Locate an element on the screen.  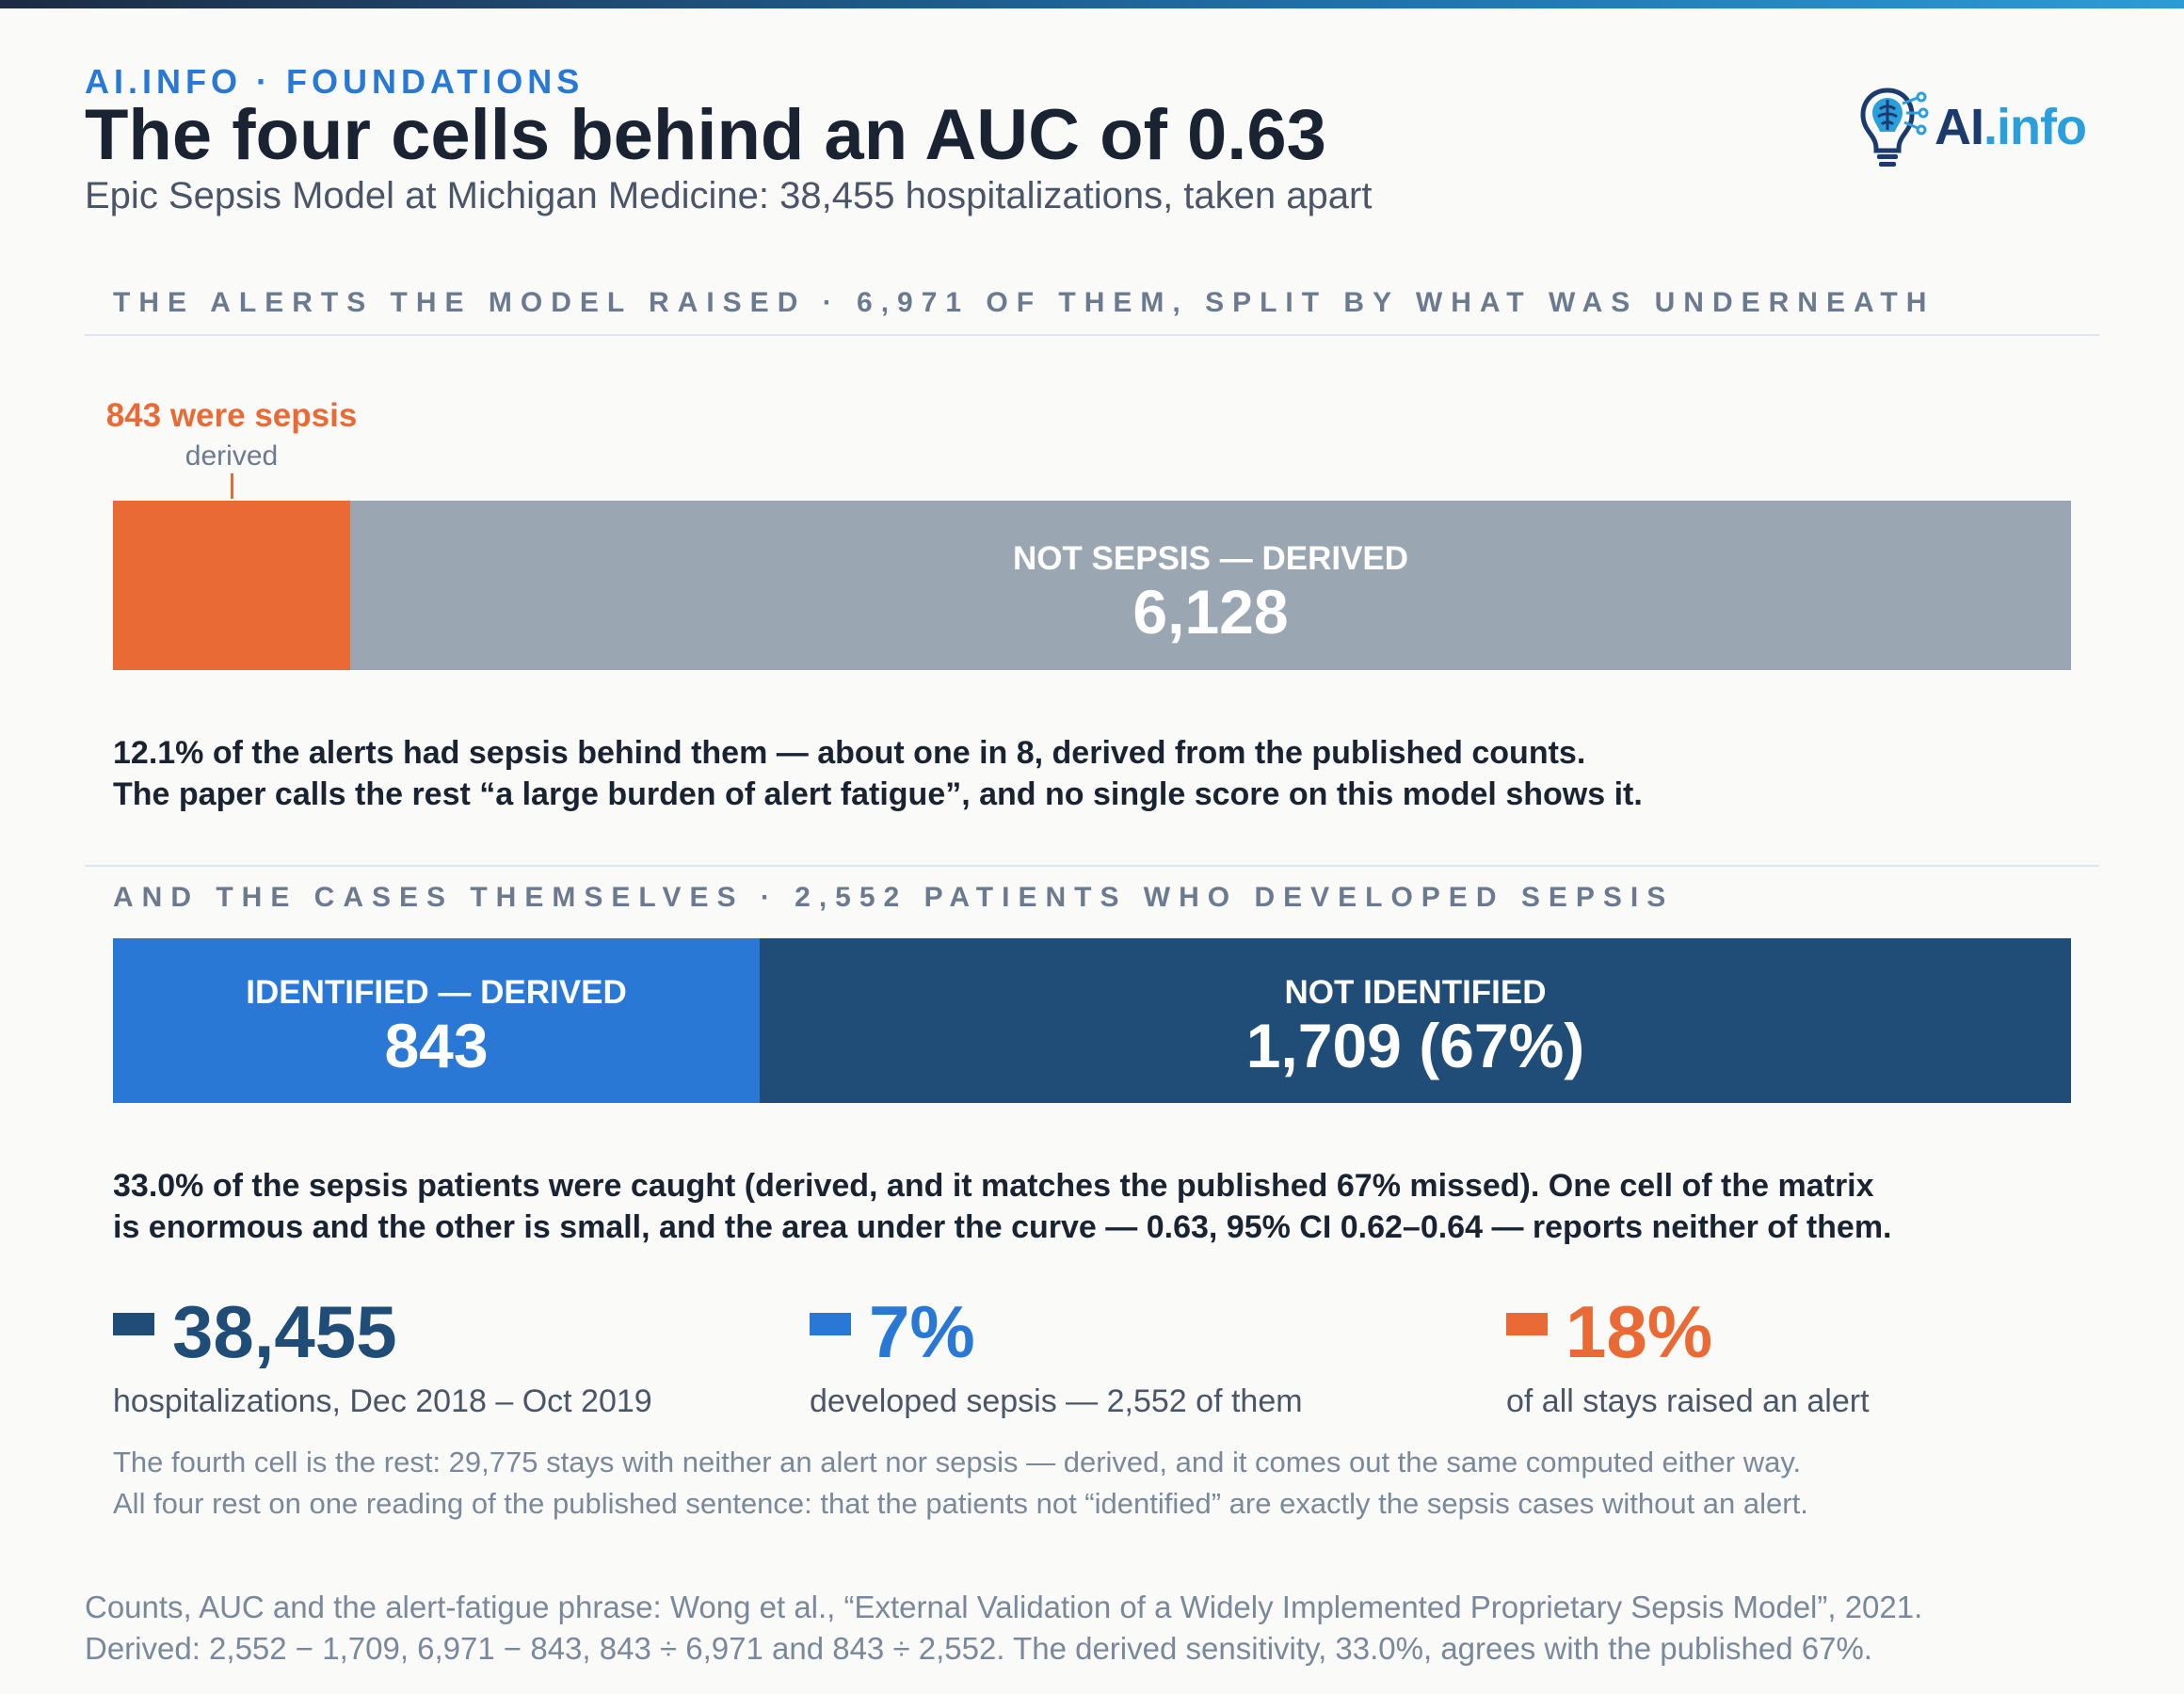
stat-label: developed sepsis — 2,552 of them is located at coordinates (1056, 1401).